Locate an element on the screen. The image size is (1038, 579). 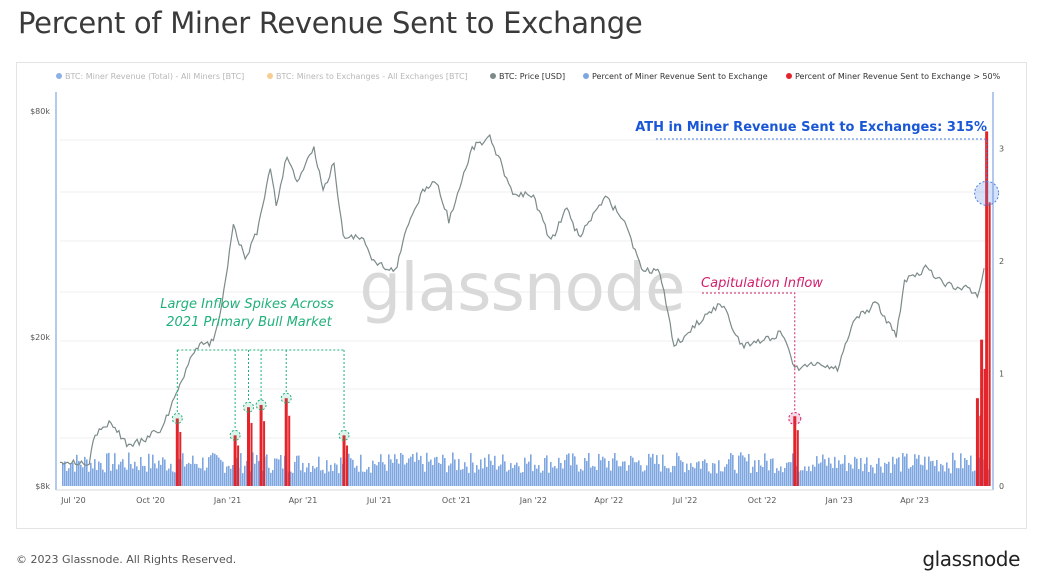
legend-item-btc-price: BTC: Price [USD] is located at coordinates (527, 76).